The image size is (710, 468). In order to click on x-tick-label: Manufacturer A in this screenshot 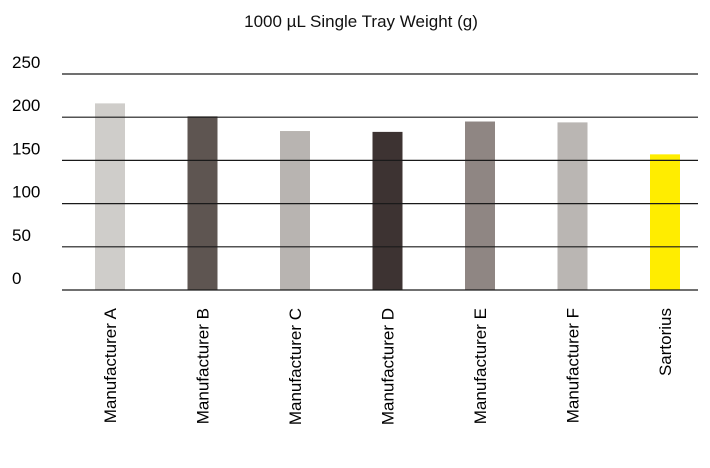, I will do `click(110, 365)`.